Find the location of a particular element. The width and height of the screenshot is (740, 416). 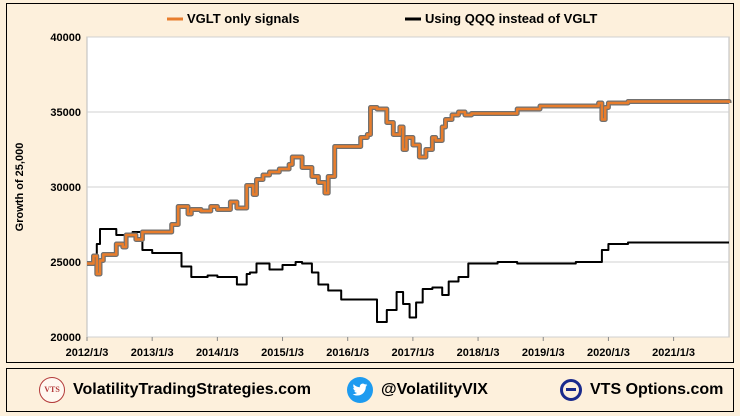

theta-icon is located at coordinates (571, 389).